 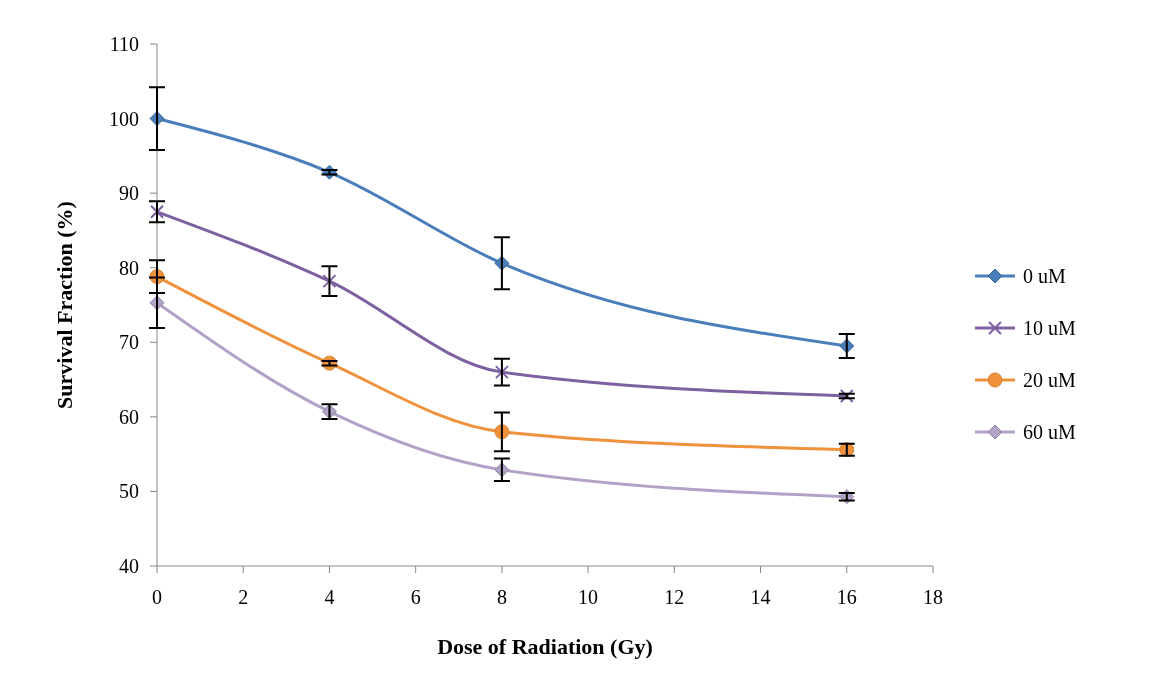 I want to click on legend-label: 20 uM, so click(x=1049, y=380).